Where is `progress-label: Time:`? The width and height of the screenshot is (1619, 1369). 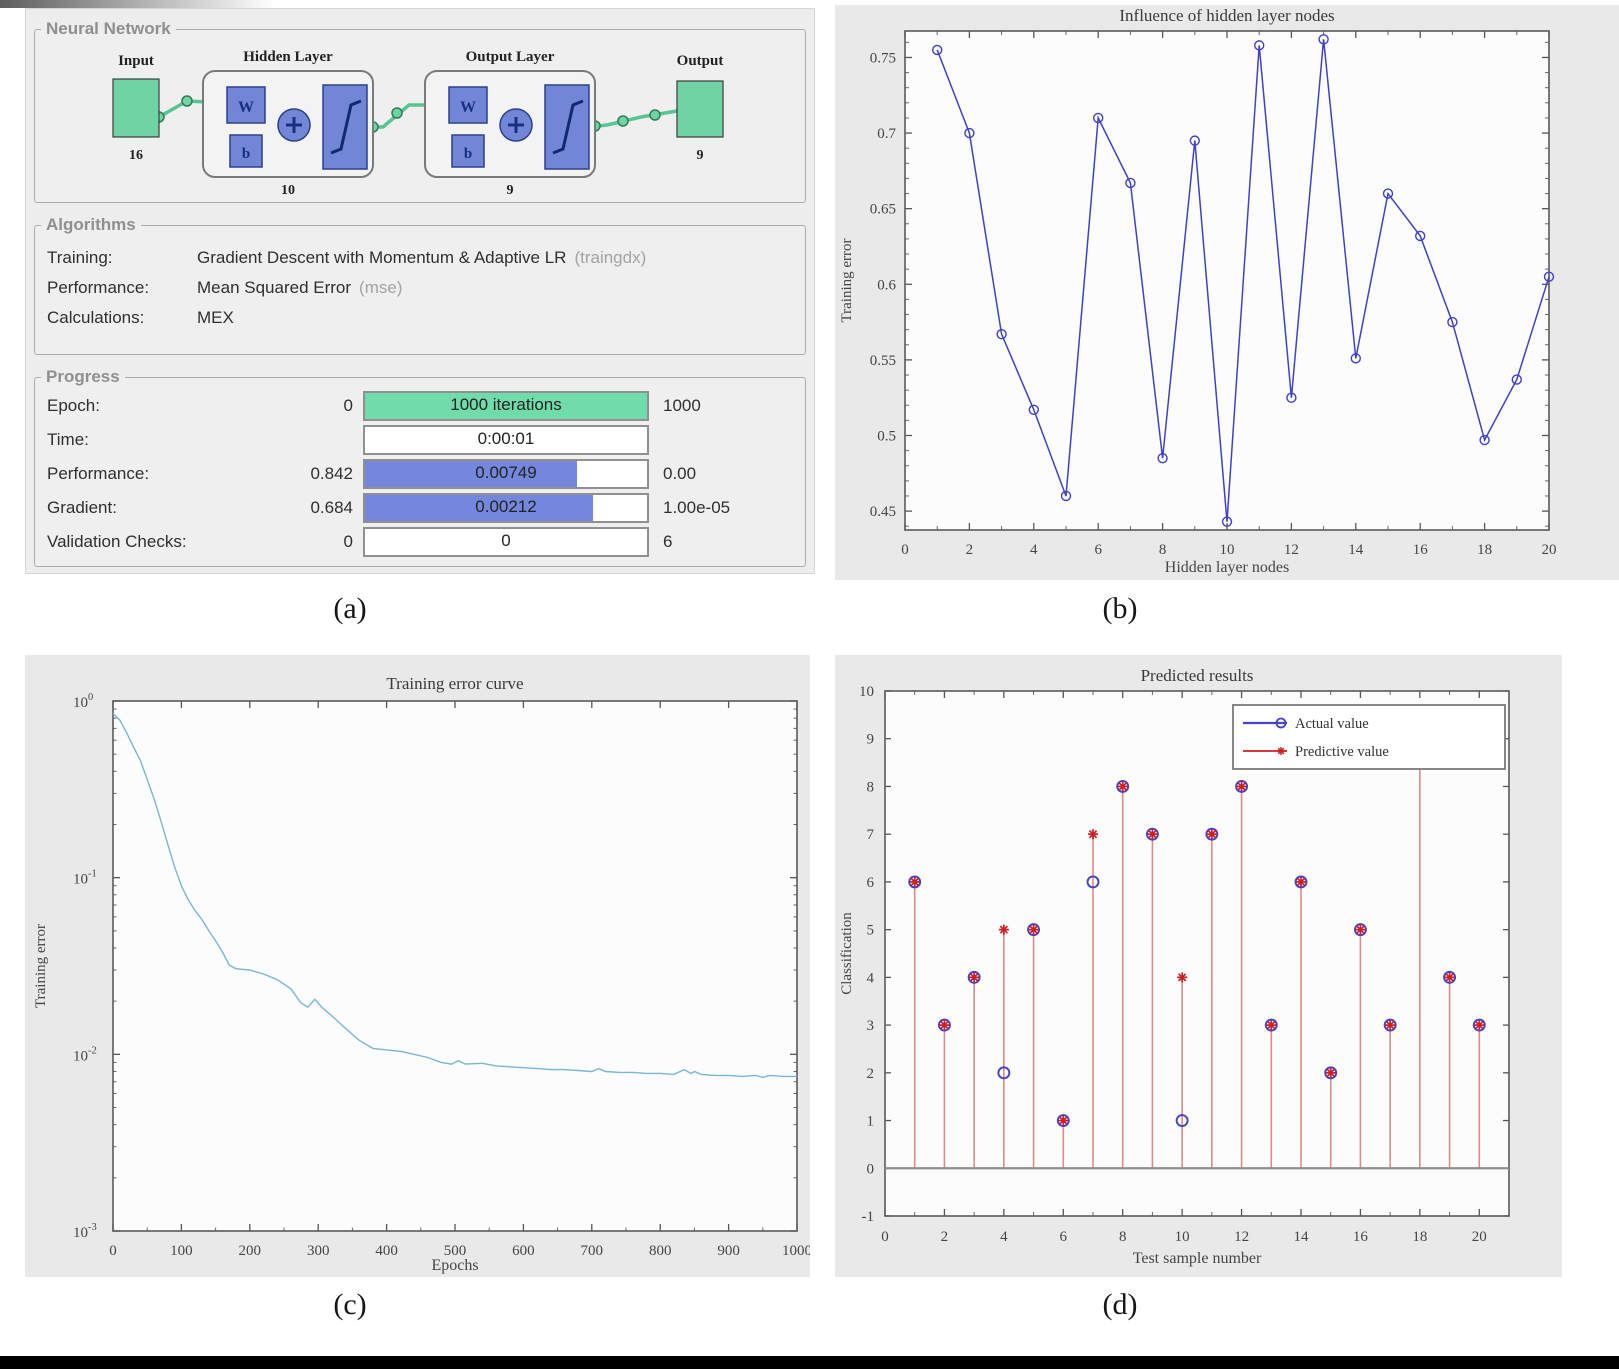 progress-label: Time: is located at coordinates (68, 439).